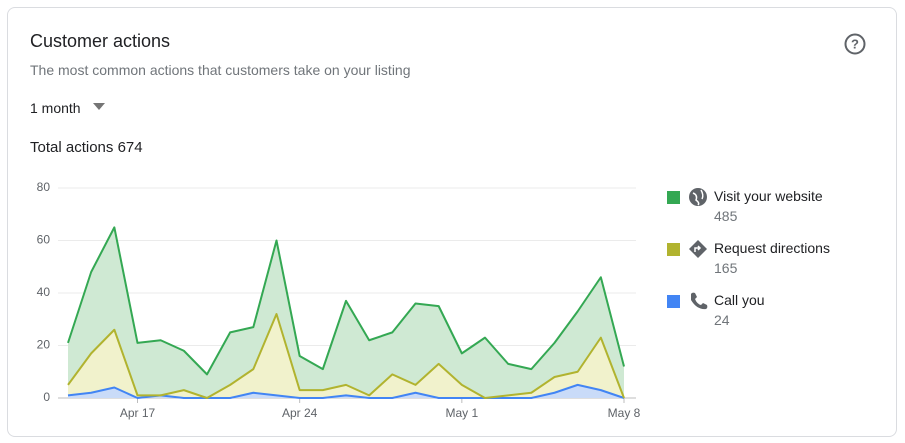 Image resolution: width=905 pixels, height=443 pixels. Describe the element at coordinates (768, 196) in the screenshot. I see `legend-name: Visit your website` at that location.